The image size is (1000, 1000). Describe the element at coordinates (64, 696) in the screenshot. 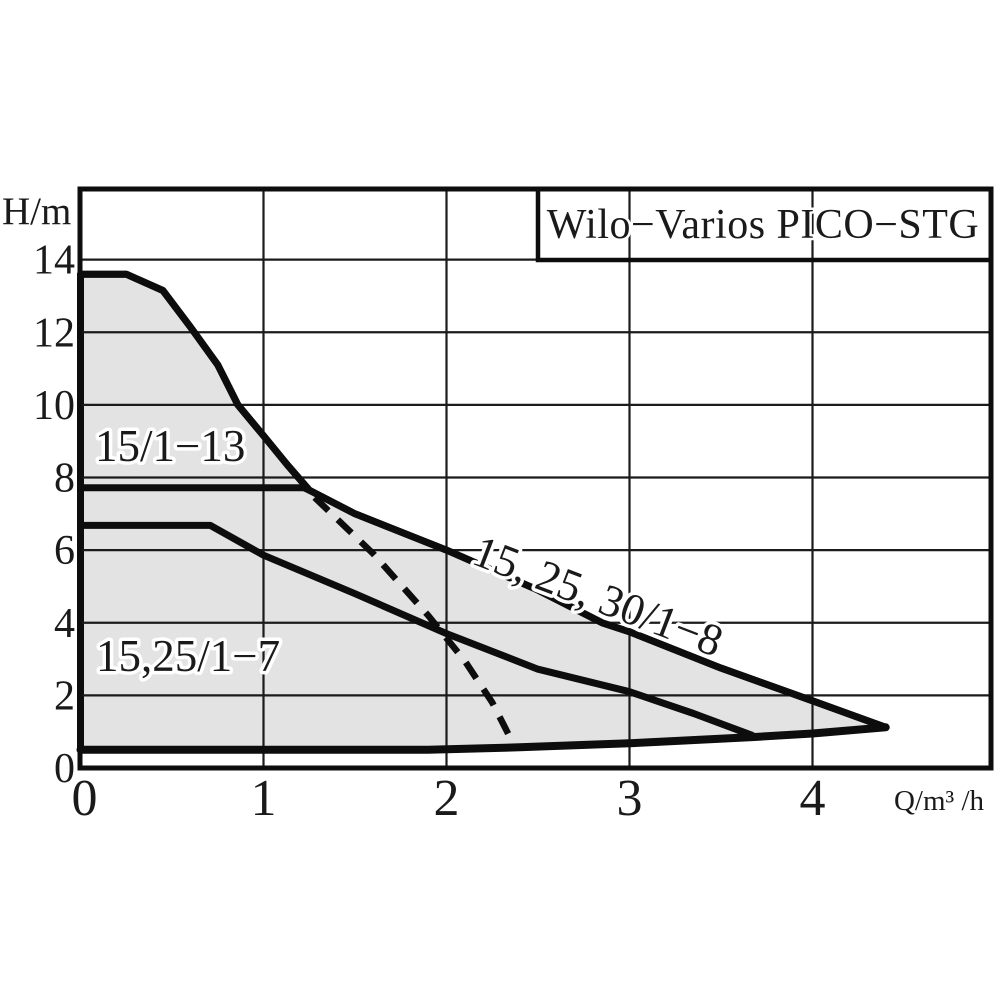

I see `y-tick-label-2: 2` at that location.